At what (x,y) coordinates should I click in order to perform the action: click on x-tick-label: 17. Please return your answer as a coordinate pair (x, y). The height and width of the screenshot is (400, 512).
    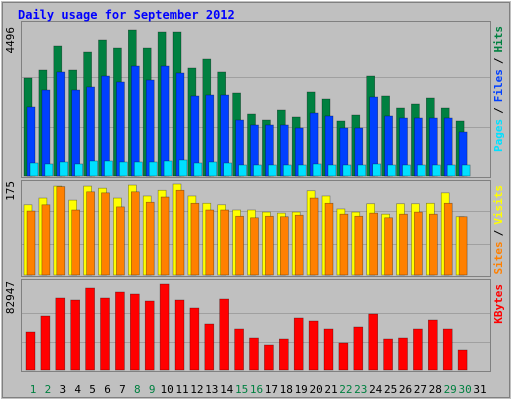
    Looking at the image, I should click on (271, 389).